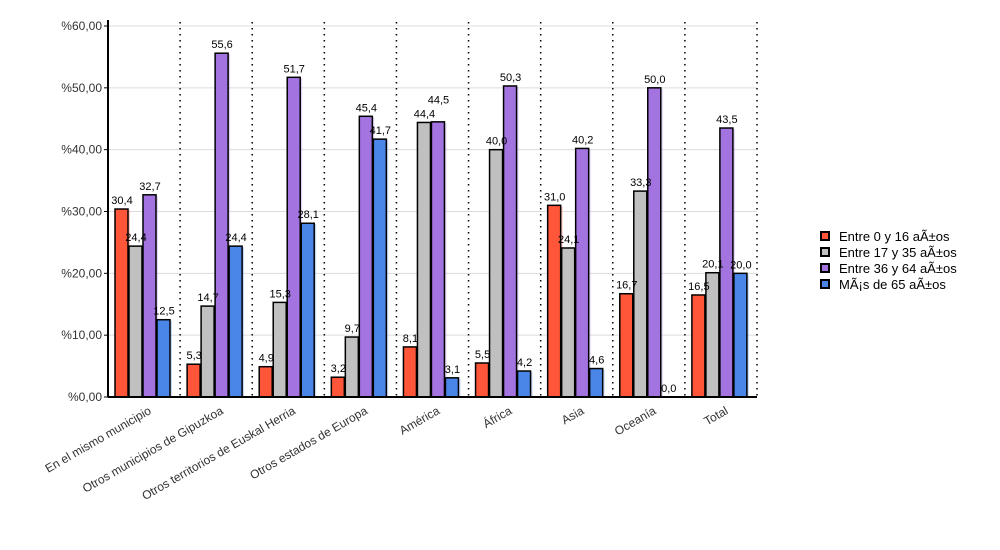  I want to click on data-label: 3,1, so click(452, 370).